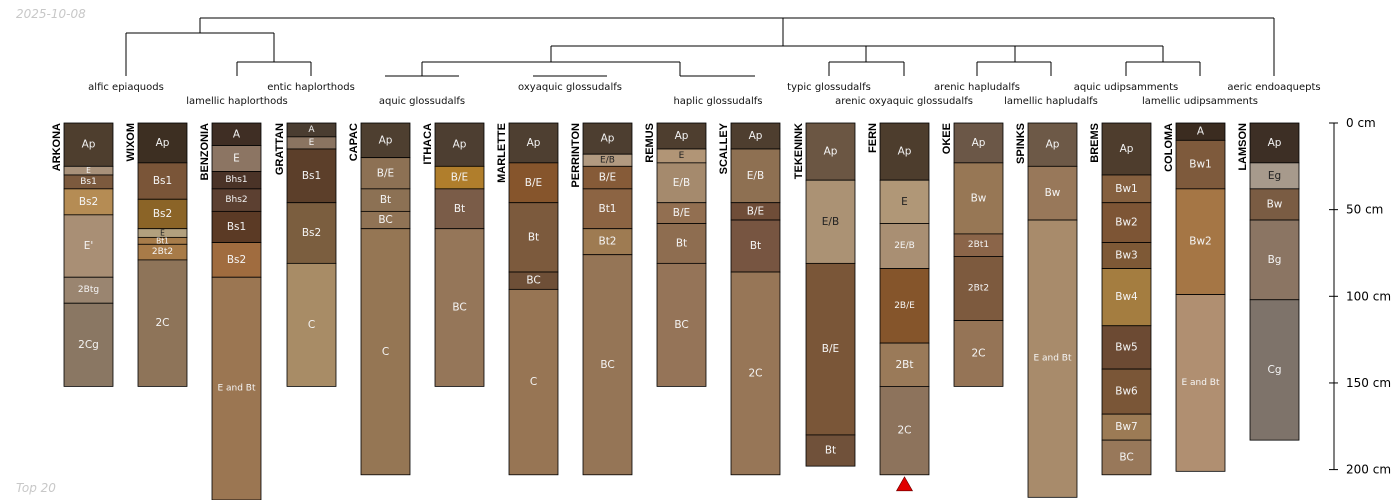 This screenshot has height=500, width=1400. I want to click on horizon-label: E/B, so click(607, 160).